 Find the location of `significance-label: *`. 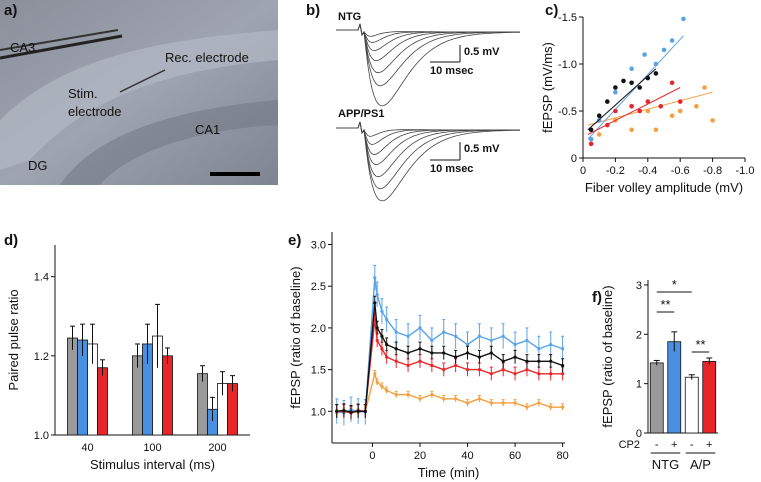

significance-label: * is located at coordinates (674, 284).